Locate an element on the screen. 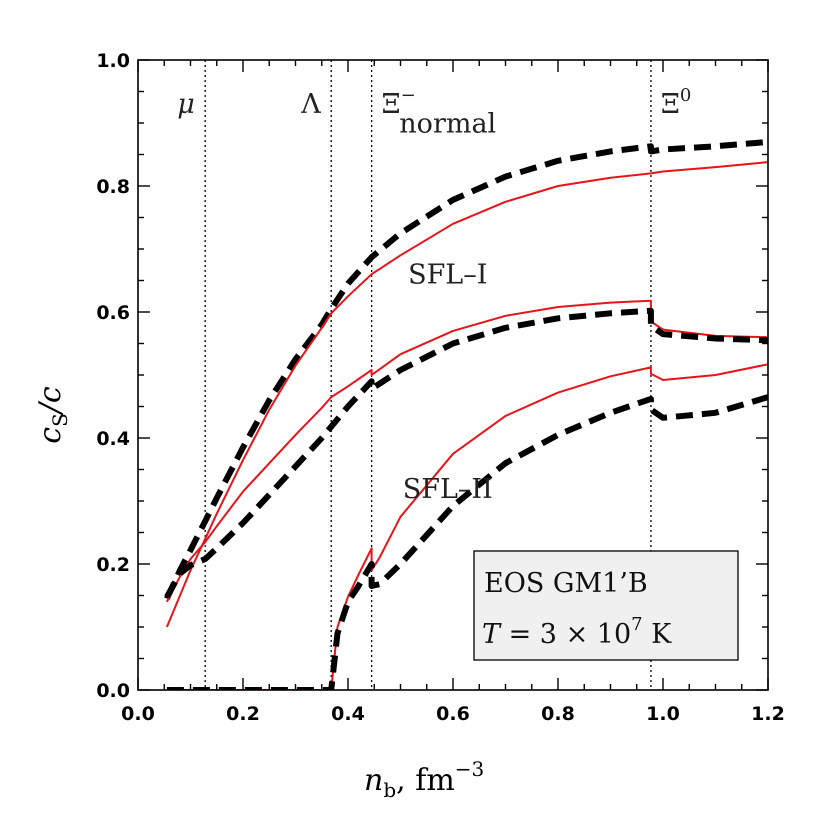  info-box-frame is located at coordinates (606, 605).